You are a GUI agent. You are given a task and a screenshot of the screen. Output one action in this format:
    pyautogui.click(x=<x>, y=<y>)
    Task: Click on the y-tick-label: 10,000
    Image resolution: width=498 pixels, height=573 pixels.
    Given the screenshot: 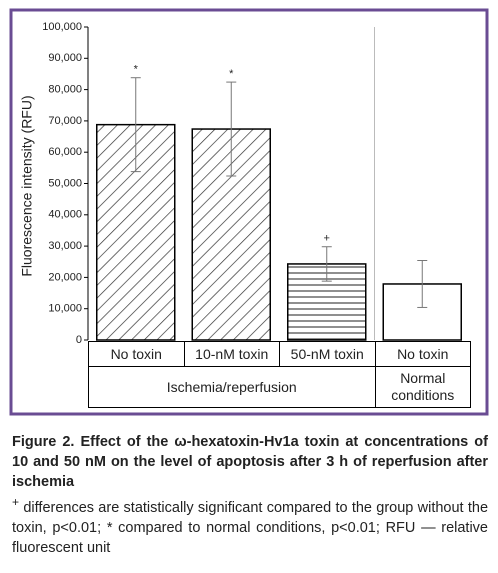 What is the action you would take?
    pyautogui.click(x=65, y=309)
    